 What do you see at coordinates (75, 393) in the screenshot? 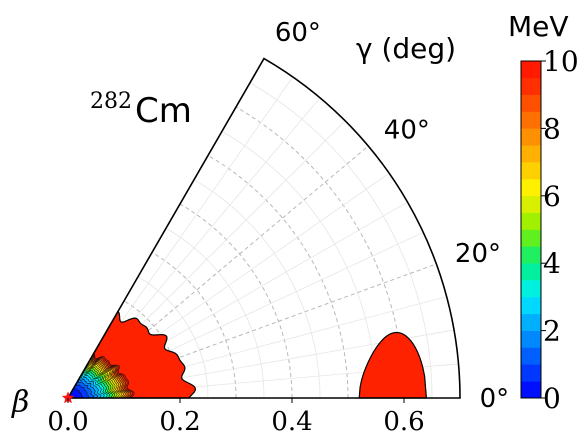
I see `contour-level` at bounding box center [75, 393].